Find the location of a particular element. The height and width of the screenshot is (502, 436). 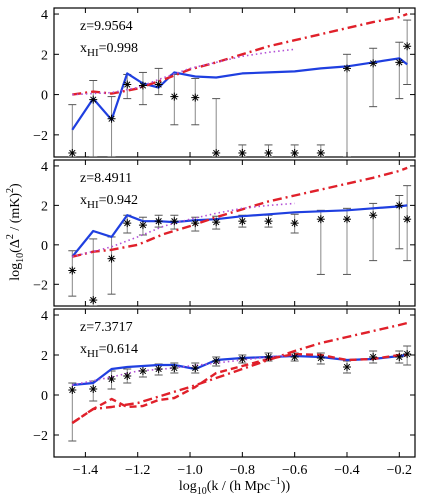

annotation-redshift: z=8.4911 is located at coordinates (106, 178).